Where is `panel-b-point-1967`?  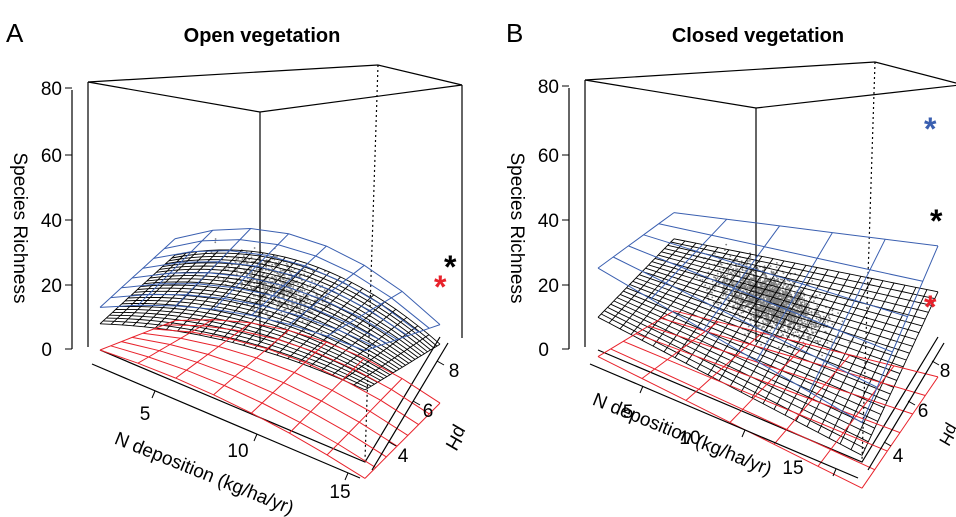
panel-b-point-1967 is located at coordinates (743, 312).